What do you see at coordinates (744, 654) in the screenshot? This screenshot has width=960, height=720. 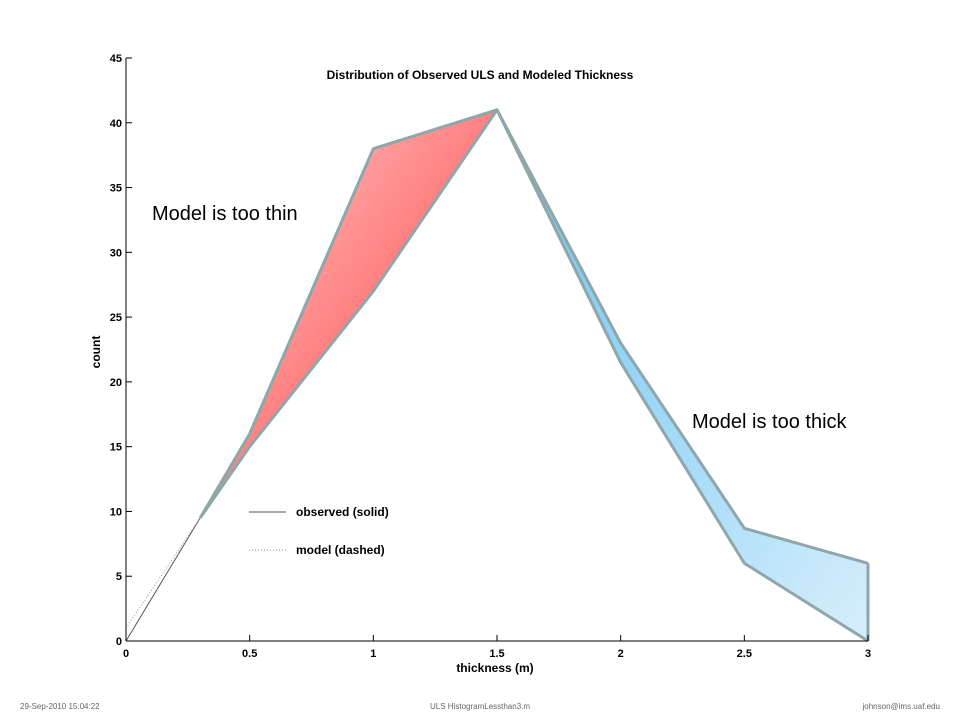 I see `x-tick-label: 2.5` at bounding box center [744, 654].